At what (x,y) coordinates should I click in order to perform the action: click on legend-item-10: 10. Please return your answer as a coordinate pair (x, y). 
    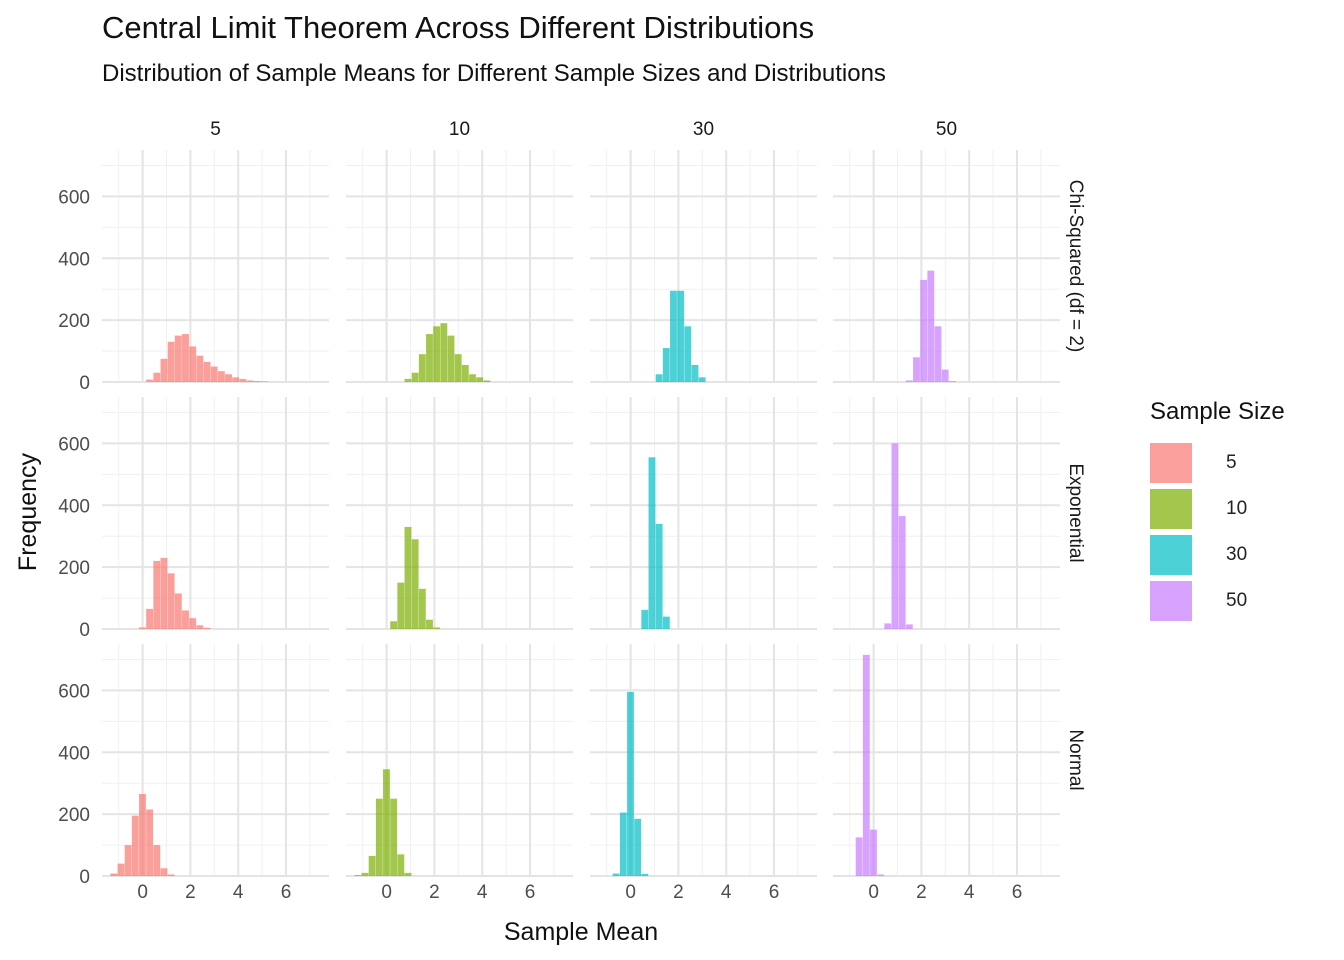
    Looking at the image, I should click on (1217, 509).